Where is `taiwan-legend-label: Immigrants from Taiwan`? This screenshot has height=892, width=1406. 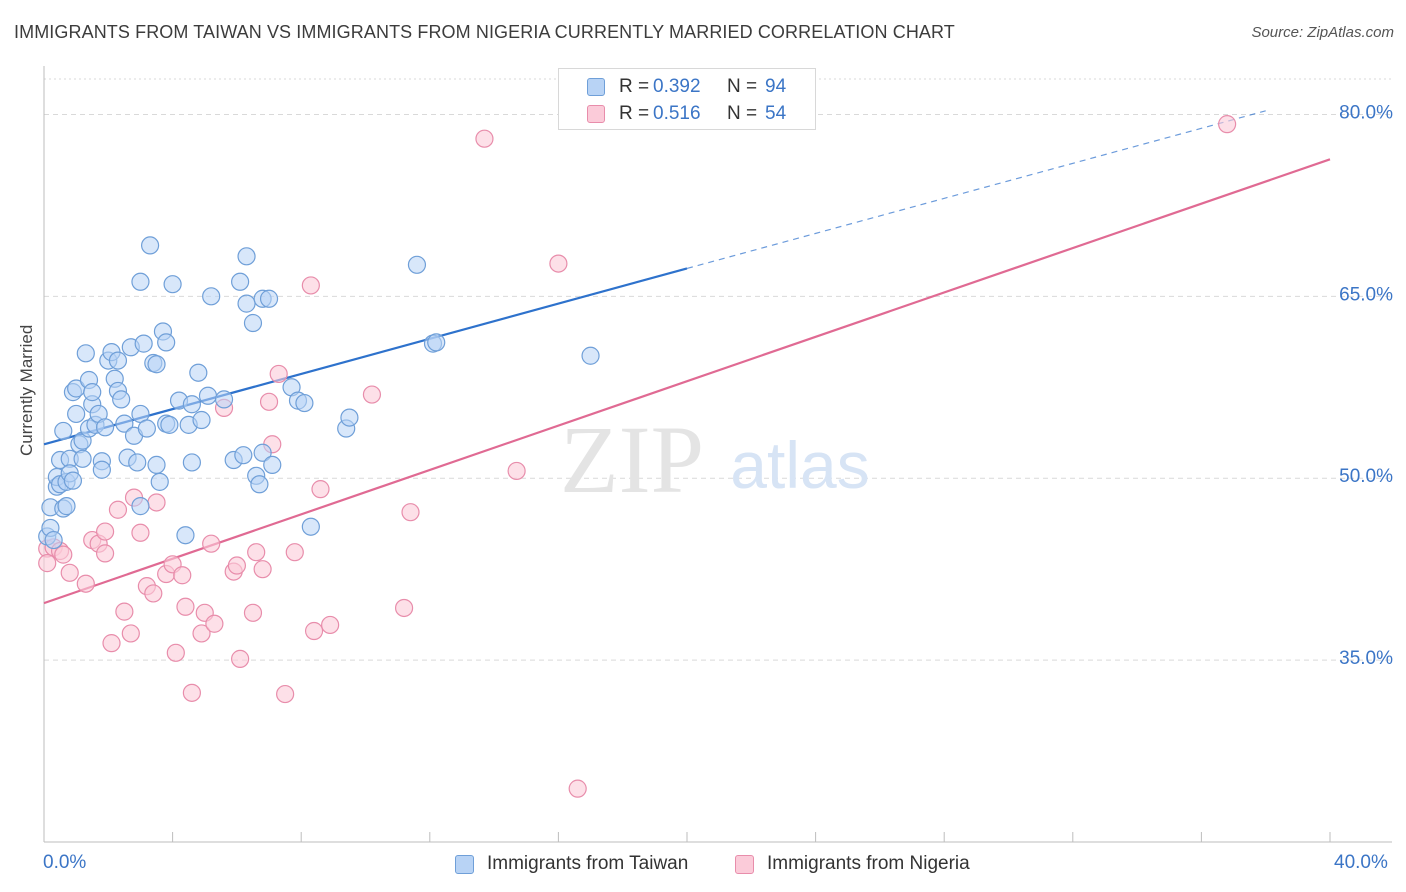 taiwan-legend-label: Immigrants from Taiwan is located at coordinates (588, 863).